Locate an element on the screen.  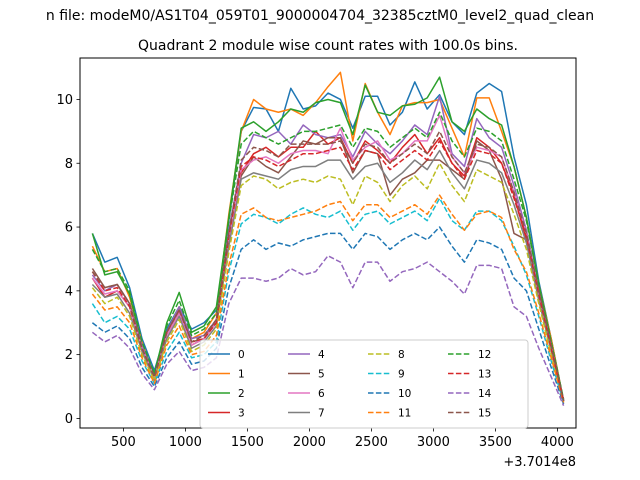
legend-label-8: 8 is located at coordinates (401, 355).